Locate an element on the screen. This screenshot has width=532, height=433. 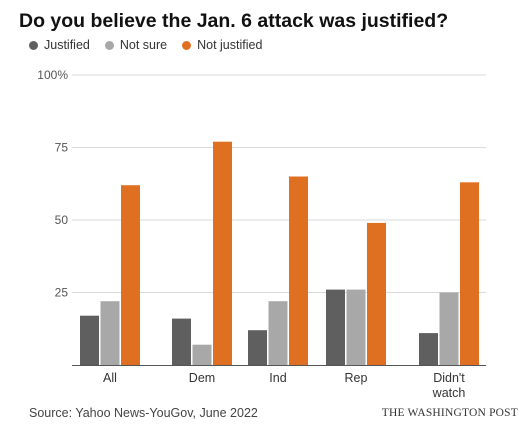
y-tick-label: 75 is located at coordinates (62, 148).